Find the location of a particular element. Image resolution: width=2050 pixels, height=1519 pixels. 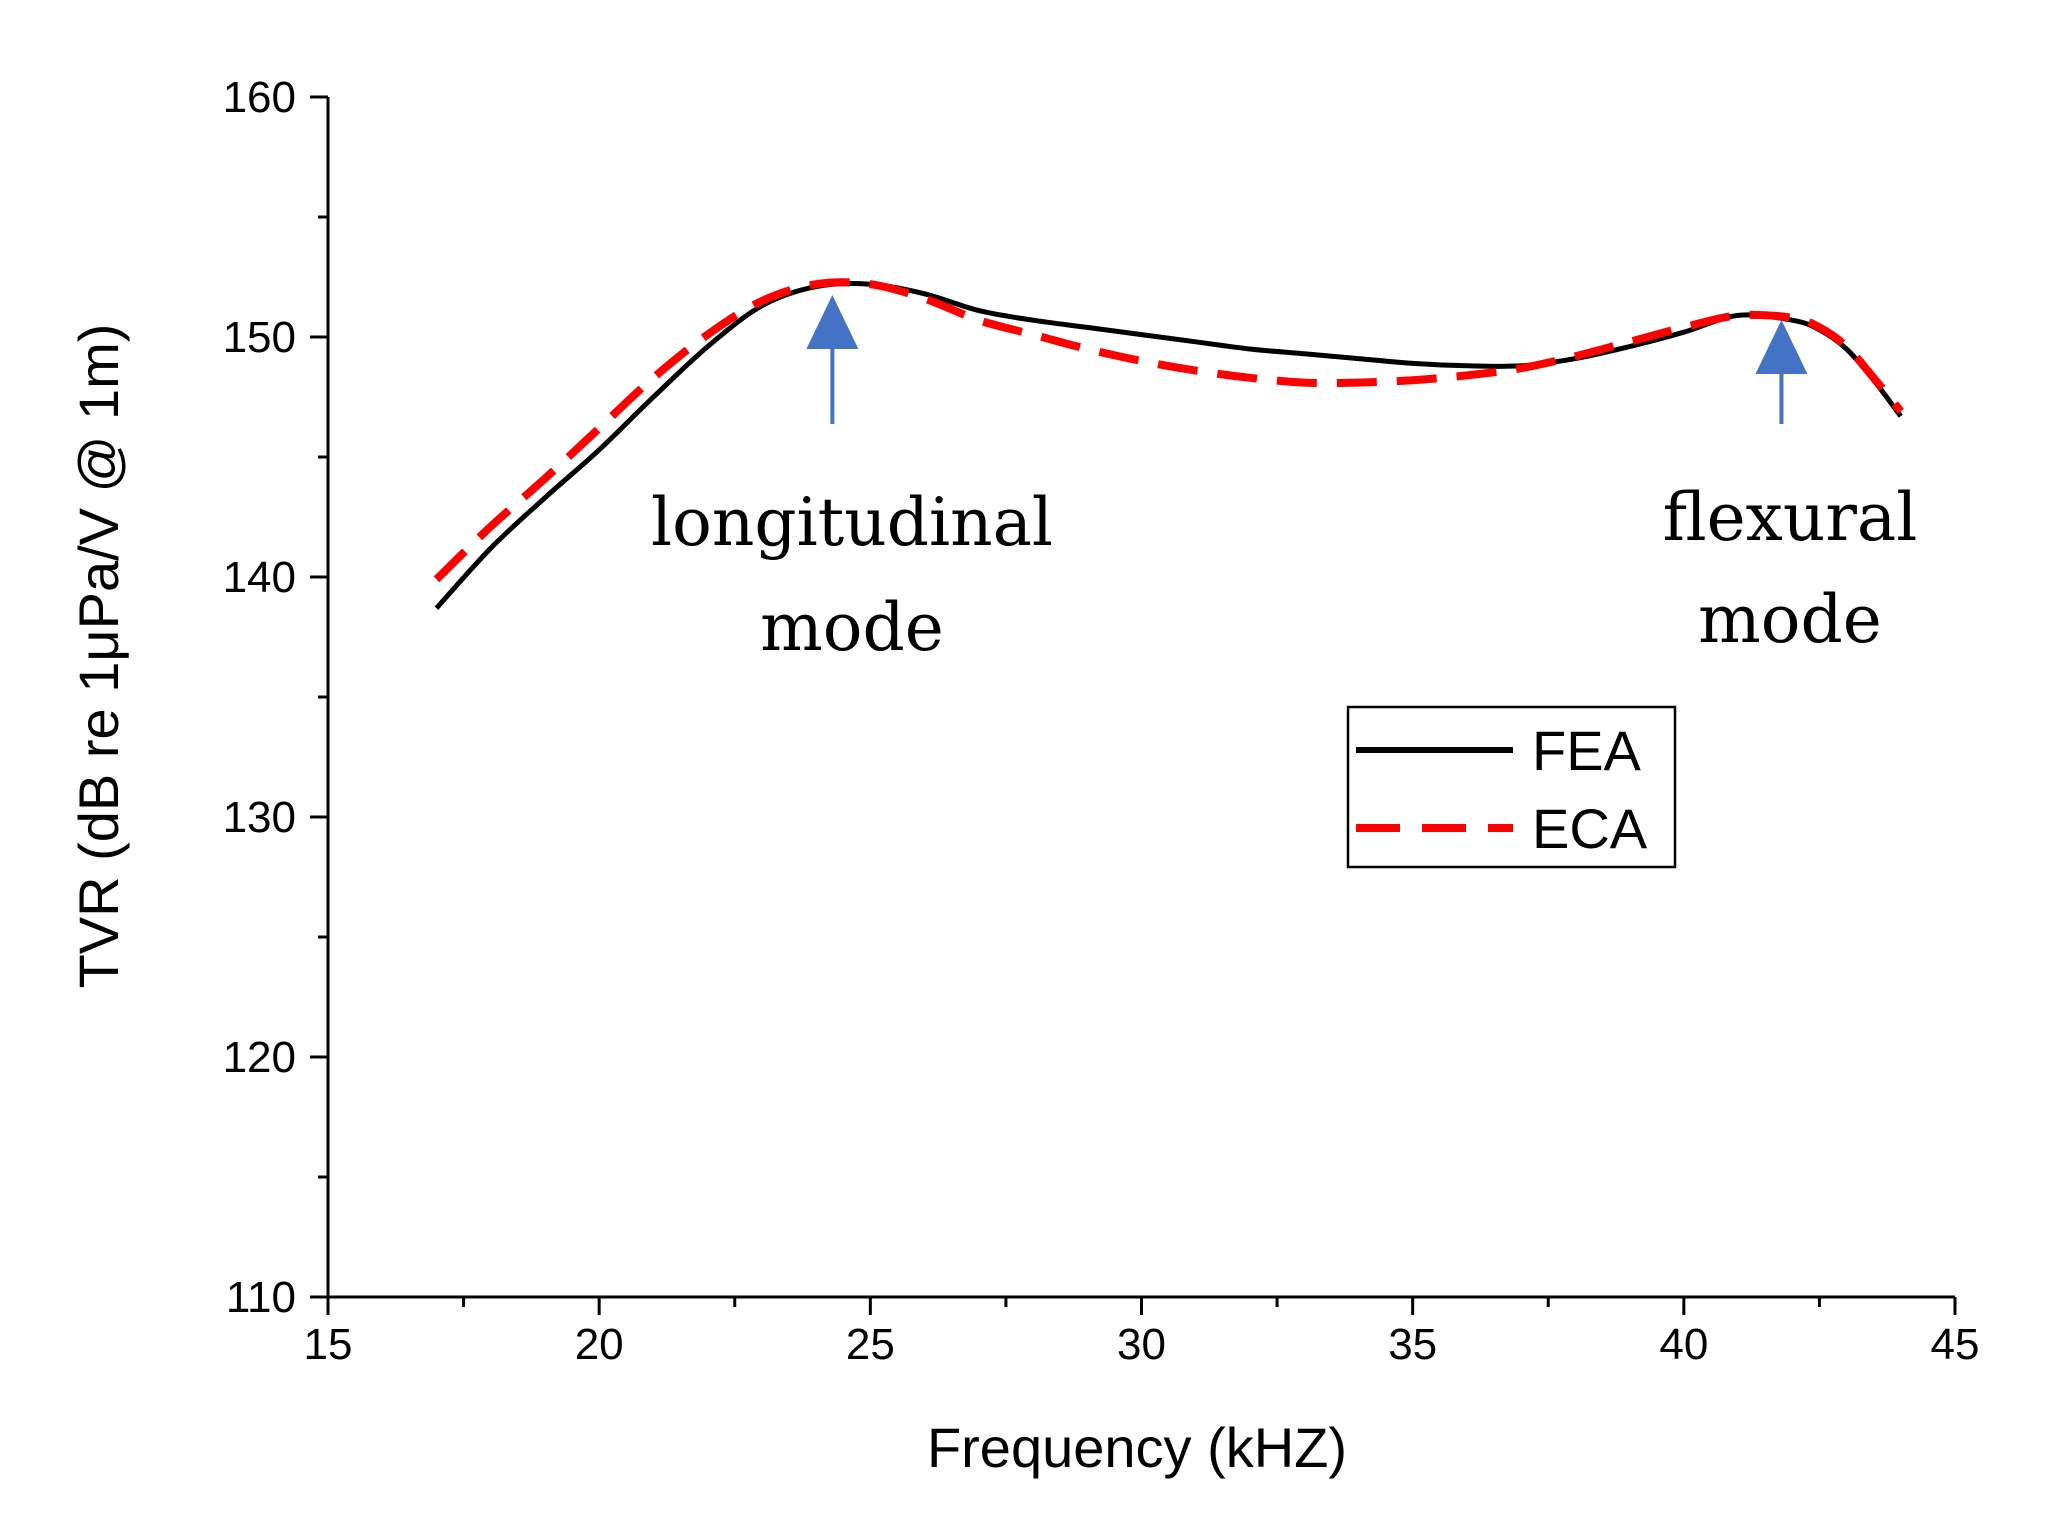

y-tick-label: 150 is located at coordinates (259, 337).